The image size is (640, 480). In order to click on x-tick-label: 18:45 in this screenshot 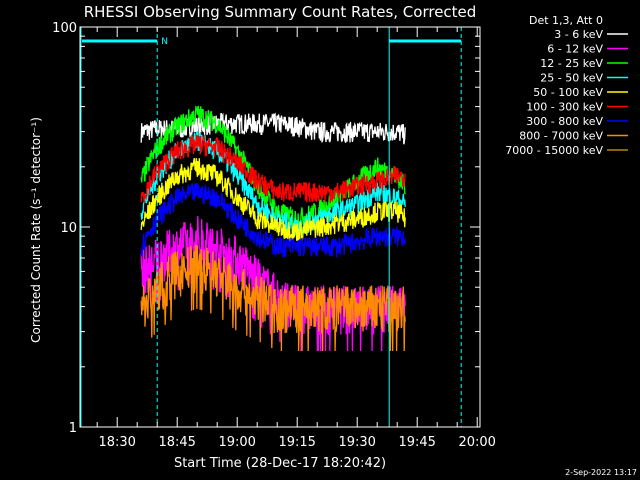, I will do `click(176, 442)`.